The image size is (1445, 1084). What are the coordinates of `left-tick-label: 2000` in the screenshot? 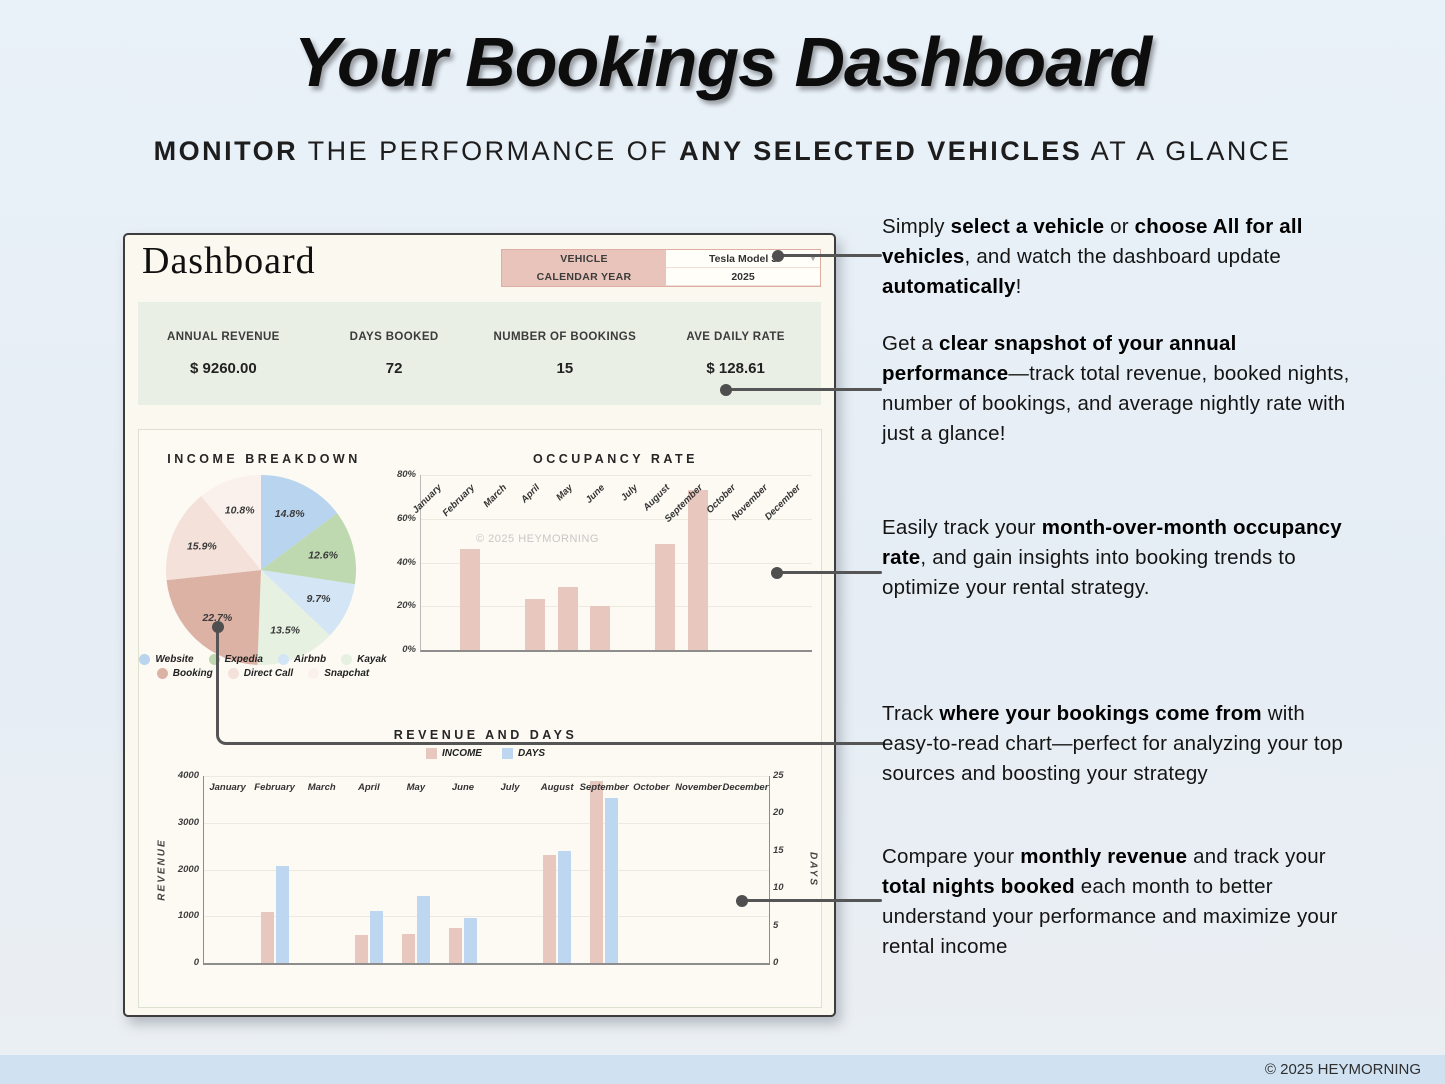 It's located at (188, 869).